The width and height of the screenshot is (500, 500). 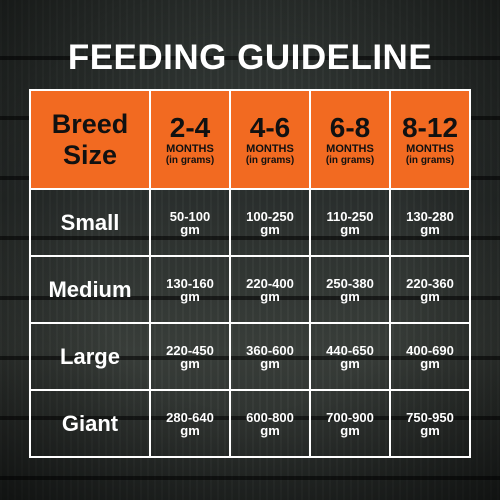 I want to click on age-column-header: 2-4 MONTHS (in grams), so click(x=190, y=139).